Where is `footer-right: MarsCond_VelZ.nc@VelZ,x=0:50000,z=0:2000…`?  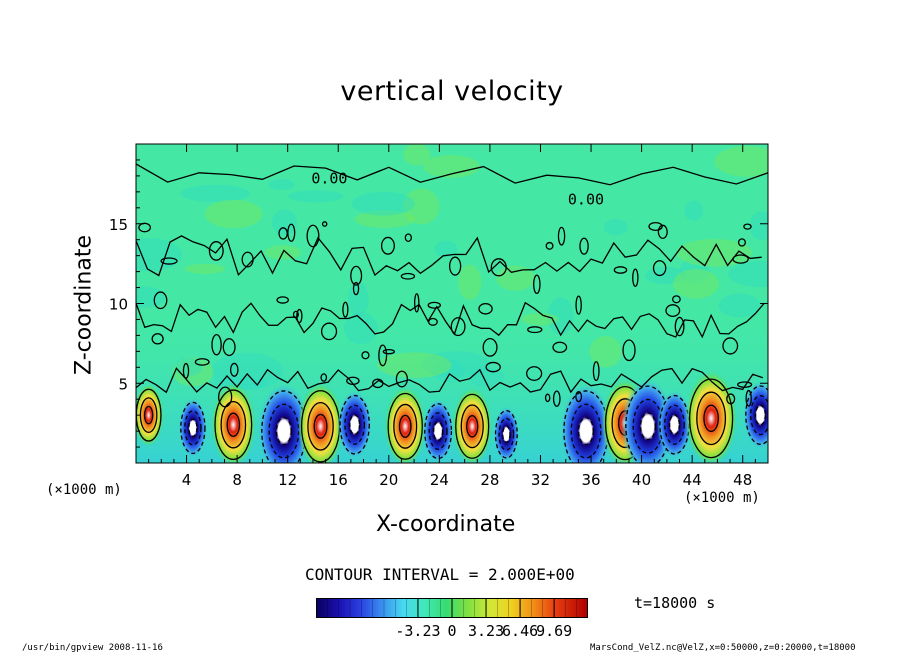 footer-right: MarsCond_VelZ.nc@VelZ,x=0:50000,z=0:2000… is located at coordinates (723, 648).